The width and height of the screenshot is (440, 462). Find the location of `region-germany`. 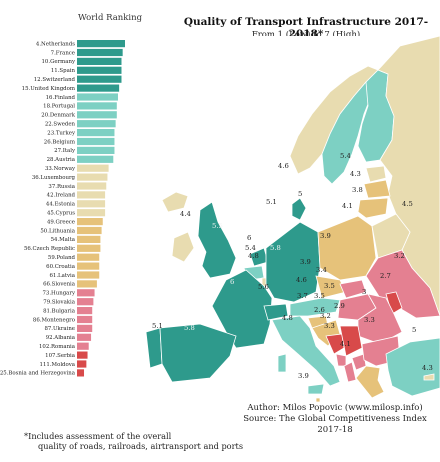

region-germany is located at coordinates (293, 262).